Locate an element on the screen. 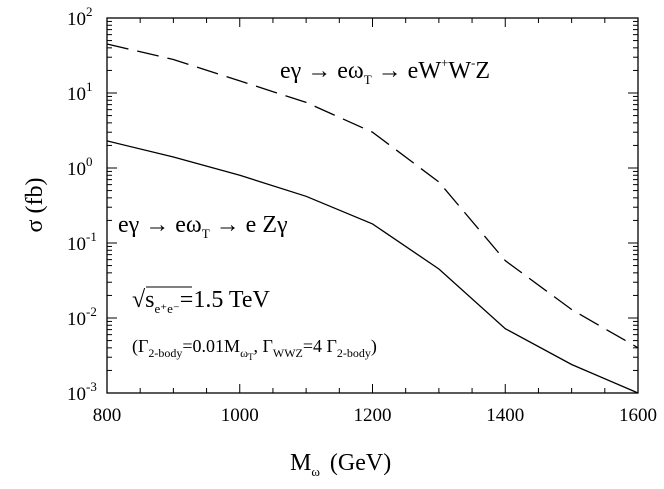  x-tick-labels: 800 1000 1200 1400 1600 is located at coordinates (375, 415).